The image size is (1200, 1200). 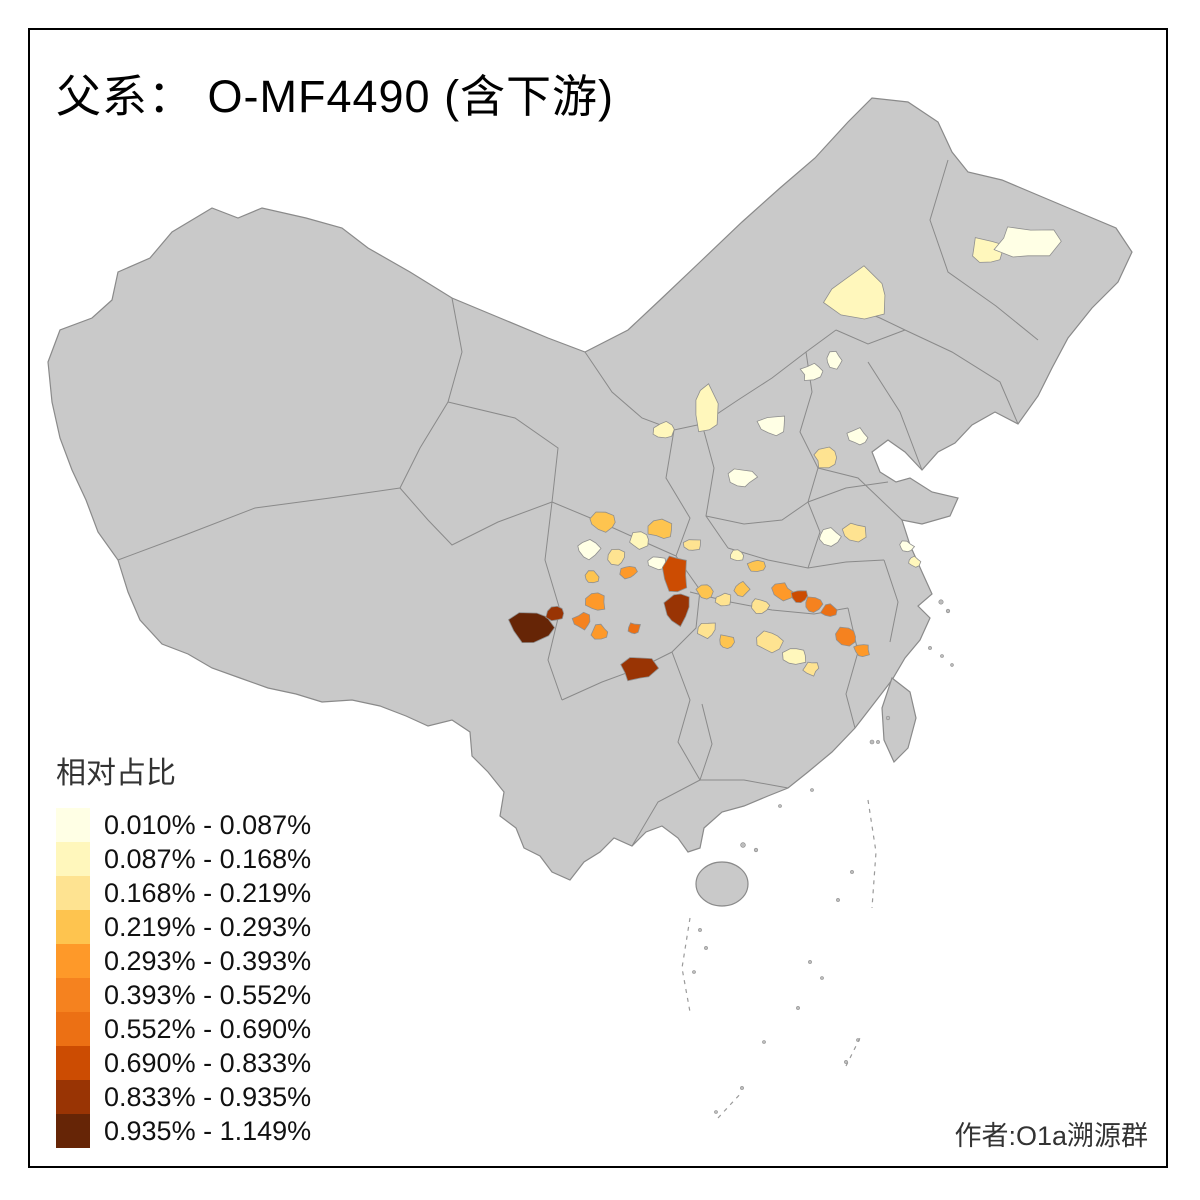 I want to click on legend-title: 相对占比, so click(x=116, y=773).